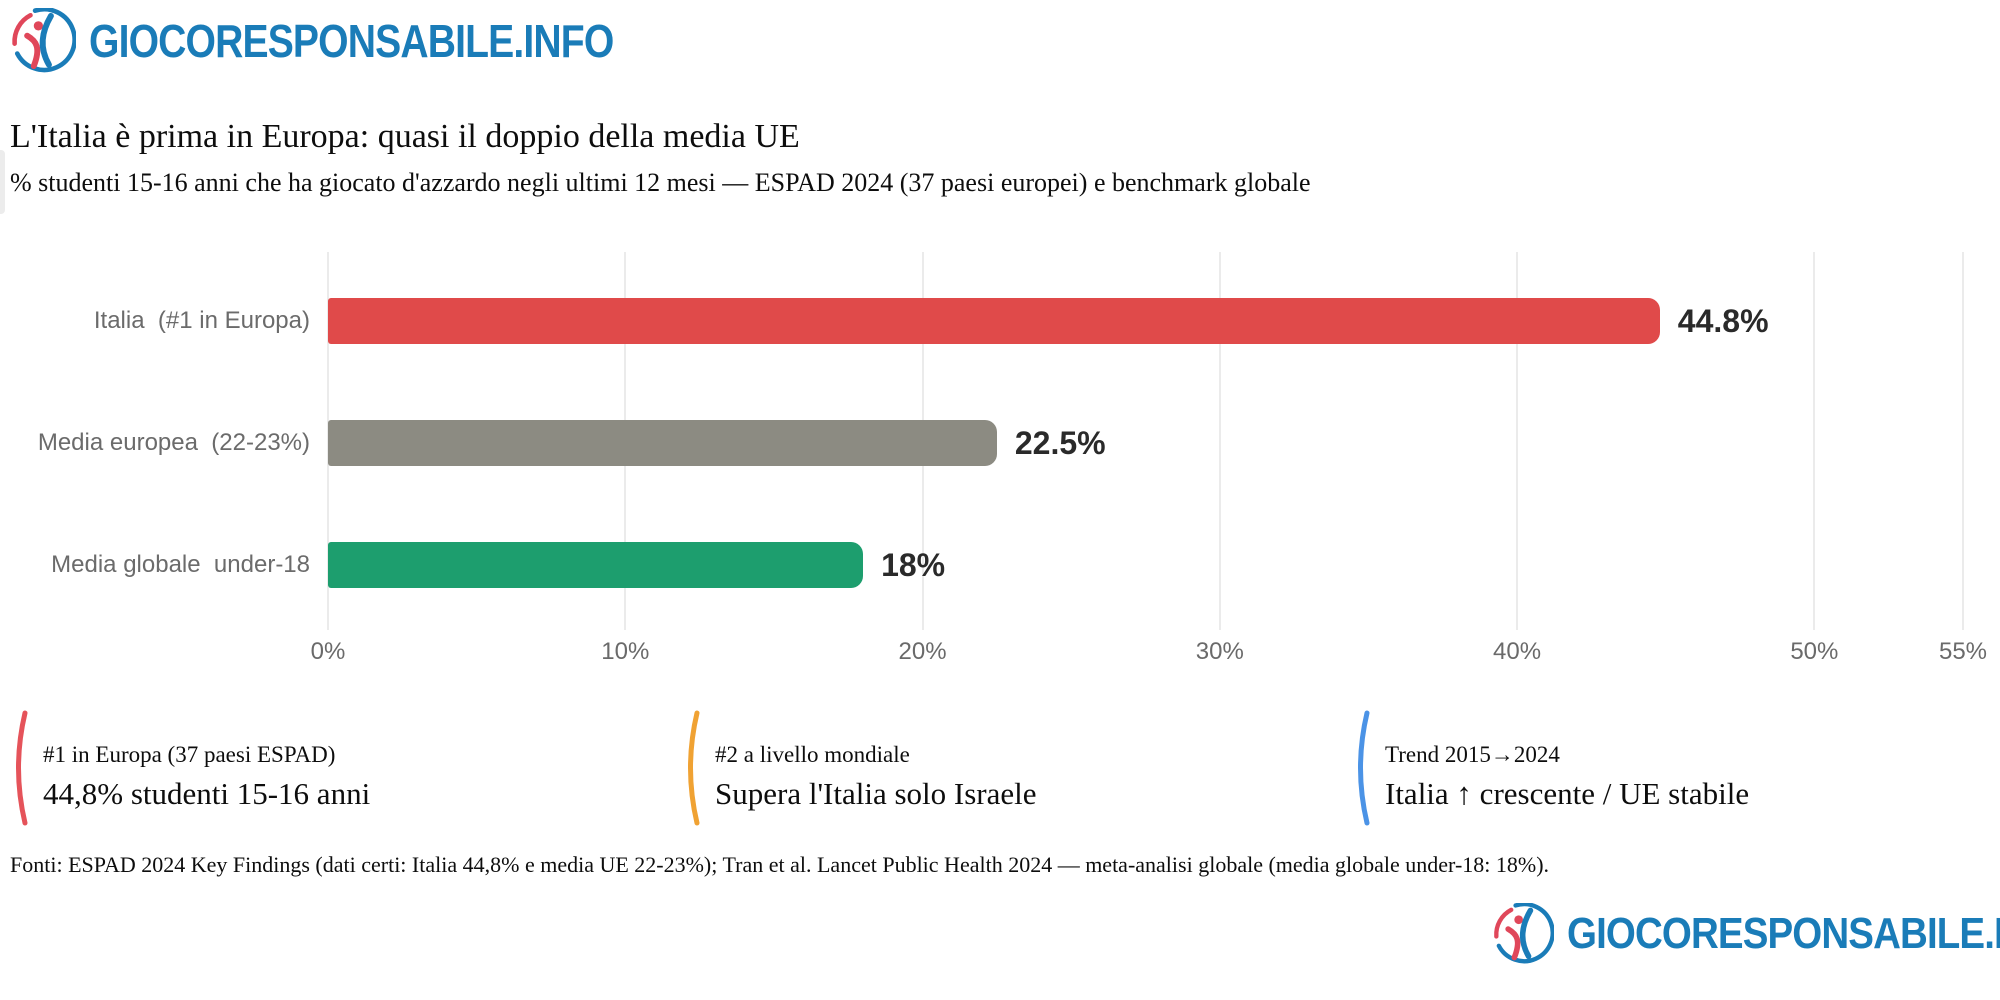 The height and width of the screenshot is (1000, 2000). Describe the element at coordinates (189, 754) in the screenshot. I see `callout-title: #1 in Europa (37 paesi ESPAD)` at that location.